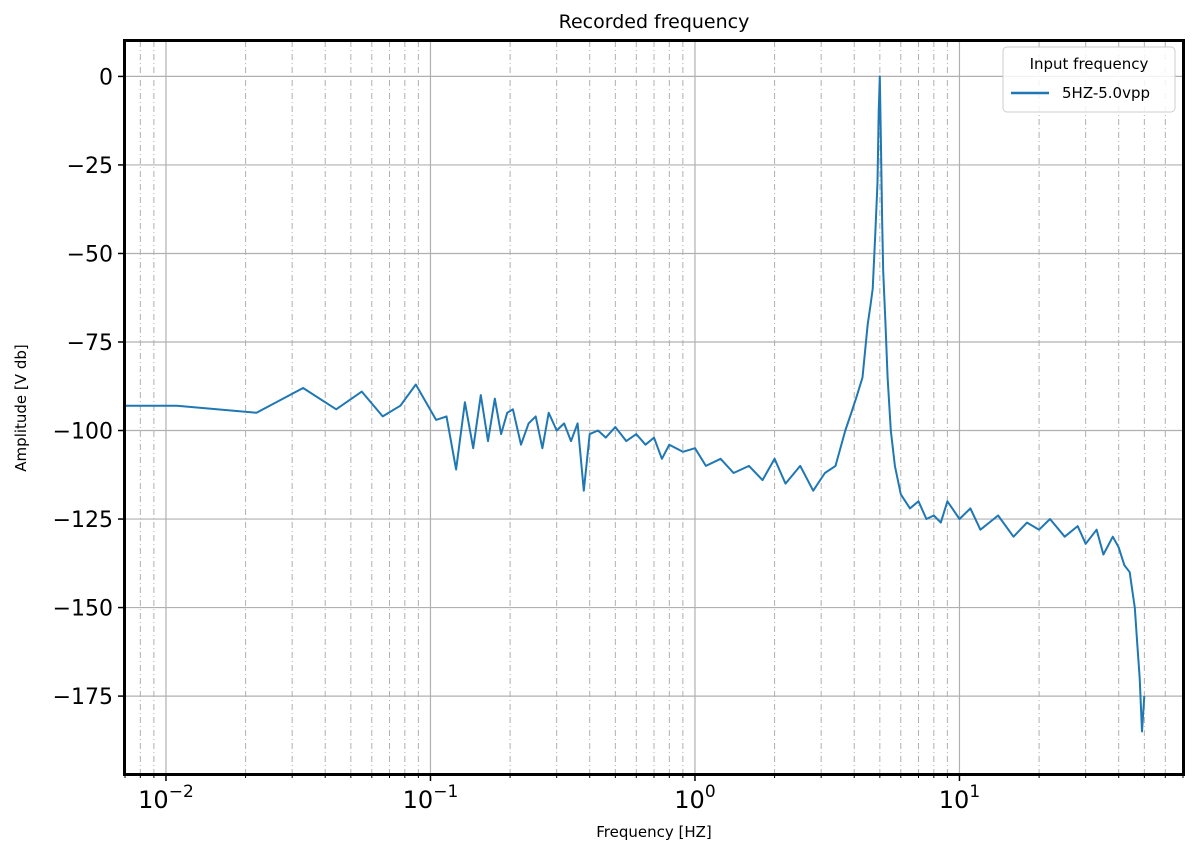 The width and height of the screenshot is (1196, 855). I want to click on legend-box, so click(1089, 79).